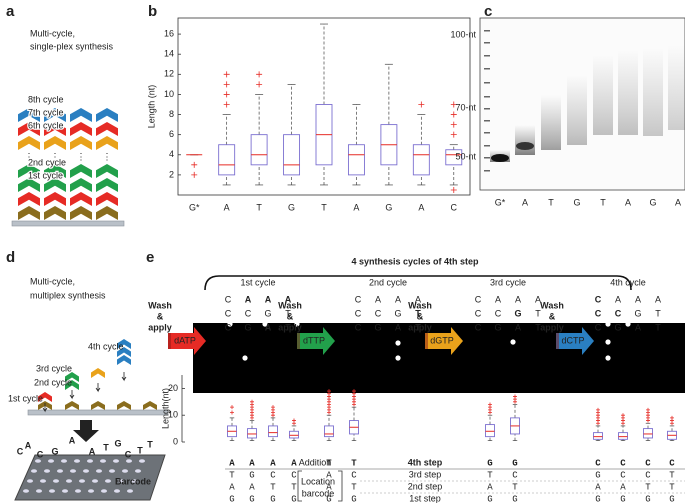 This screenshot has width=685, height=503. Describe the element at coordinates (552, 305) in the screenshot. I see `wash-label: Wash` at that location.